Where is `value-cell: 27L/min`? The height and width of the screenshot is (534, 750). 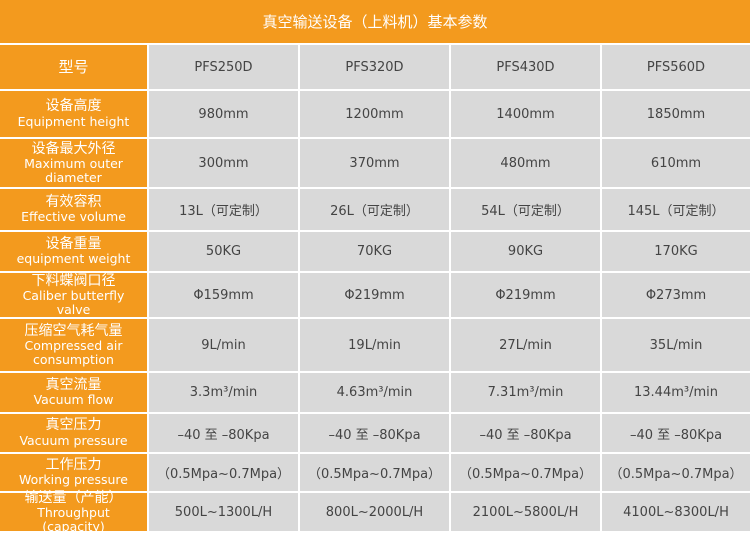 value-cell: 27L/min is located at coordinates (525, 345).